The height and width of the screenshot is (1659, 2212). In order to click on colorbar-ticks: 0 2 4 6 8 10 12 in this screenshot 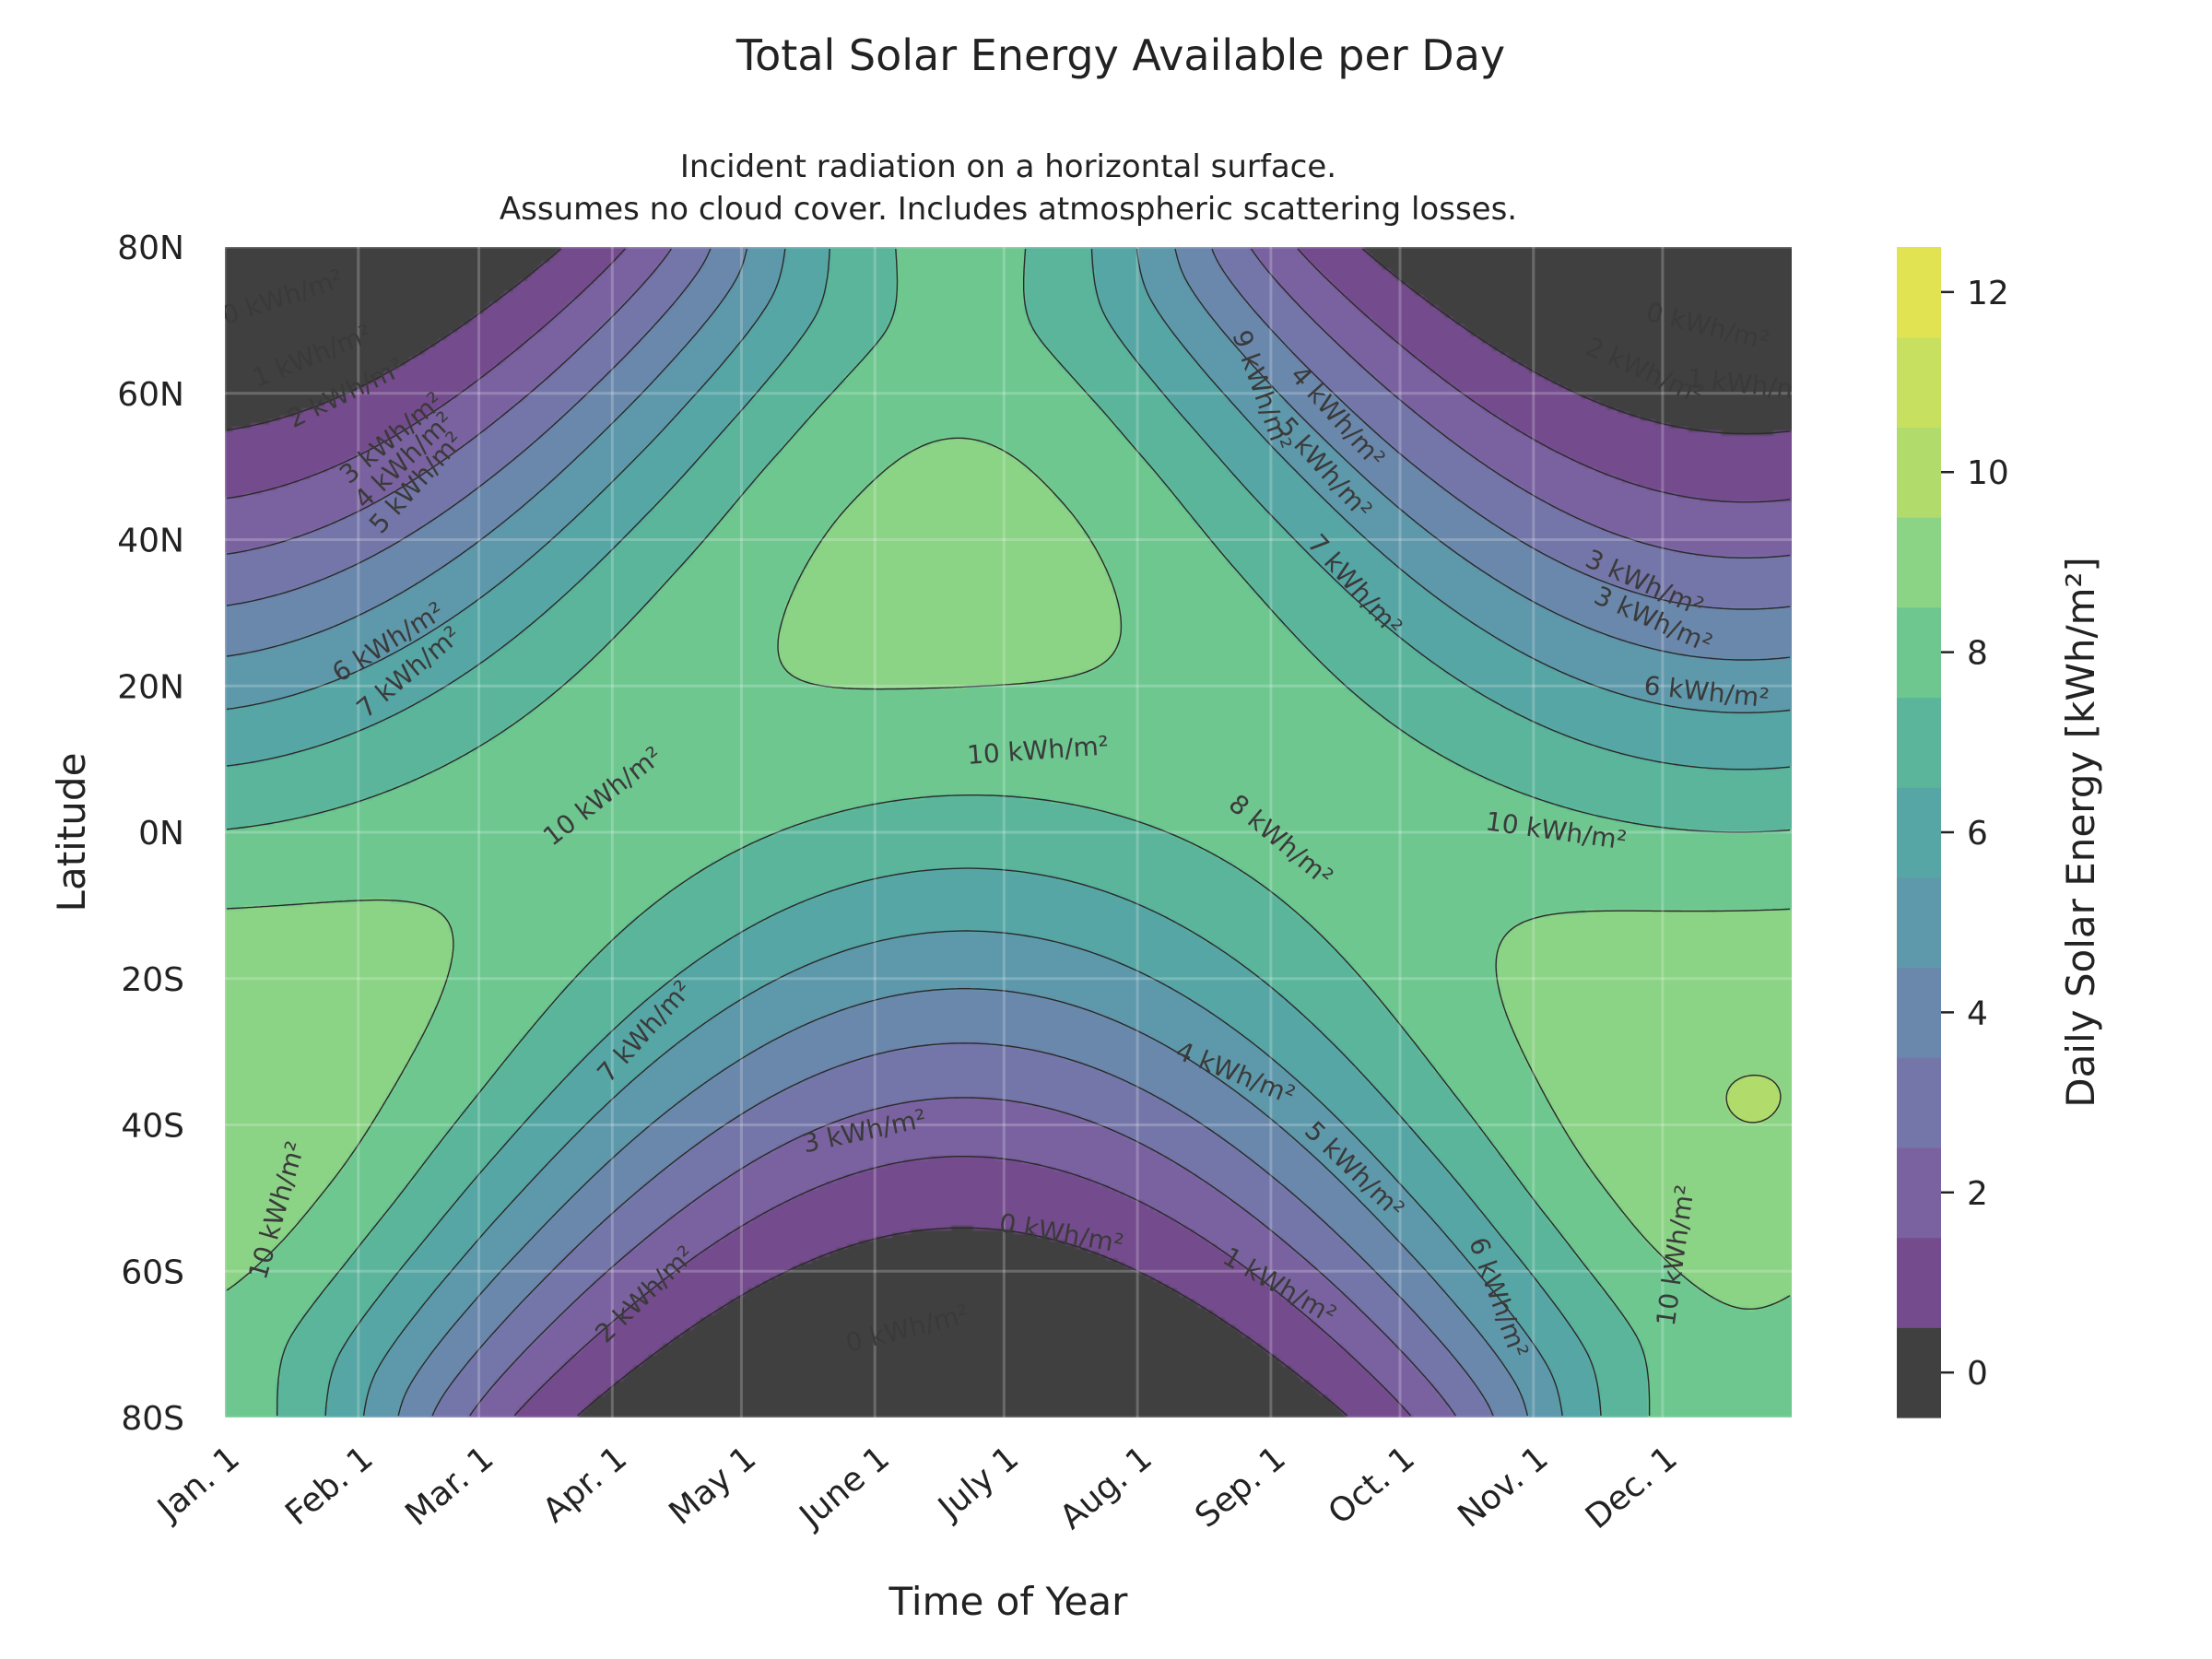, I will do `click(1975, 834)`.